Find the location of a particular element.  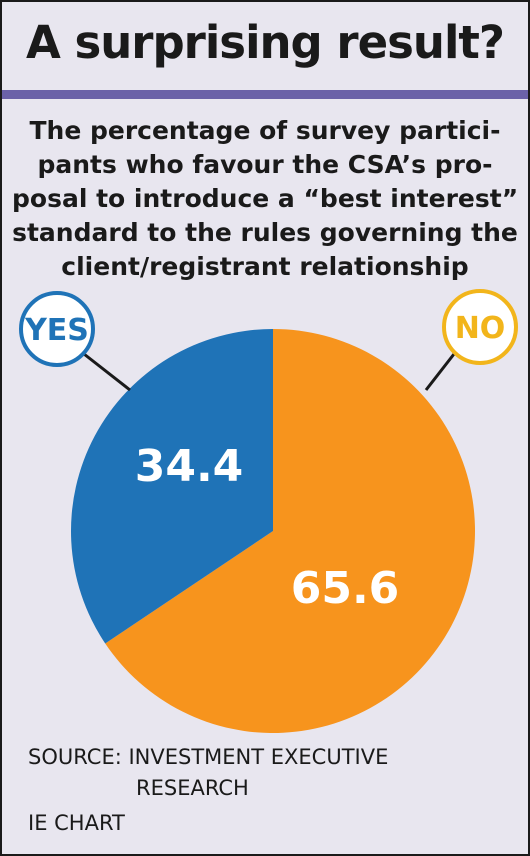

legend-label-yes: YES is located at coordinates (56, 330).